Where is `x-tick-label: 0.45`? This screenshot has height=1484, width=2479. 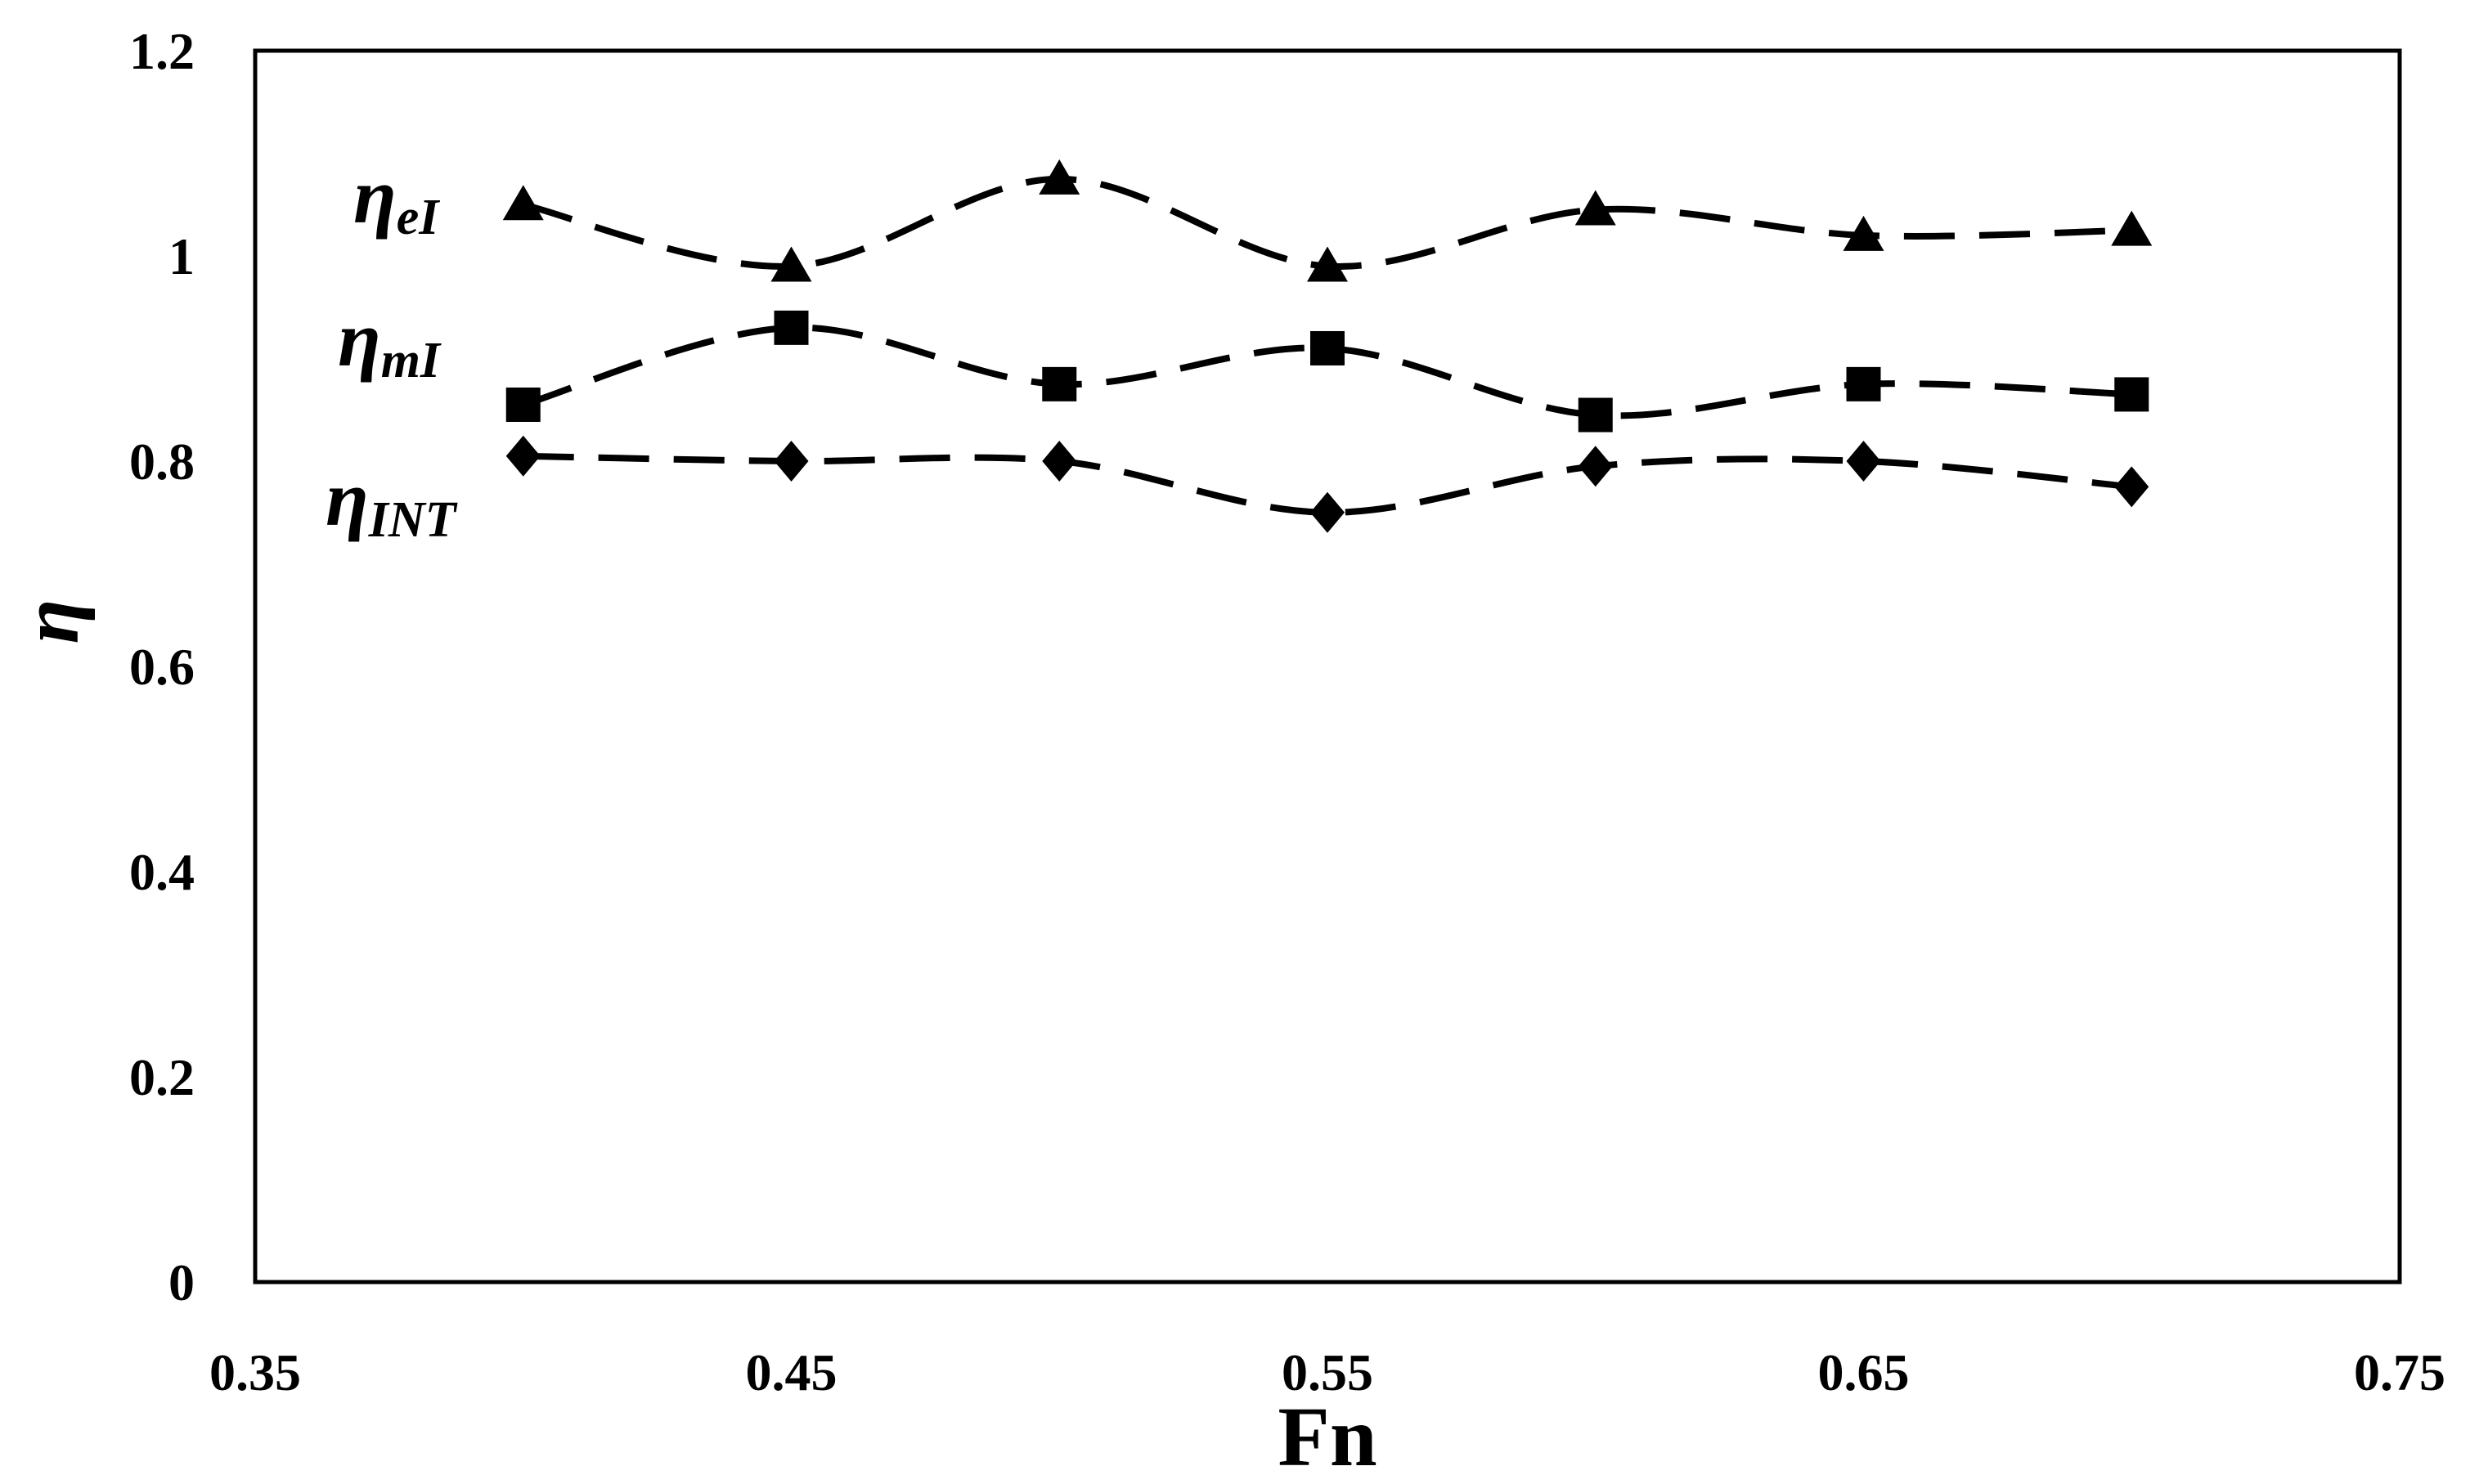
x-tick-label: 0.45 is located at coordinates (792, 1372).